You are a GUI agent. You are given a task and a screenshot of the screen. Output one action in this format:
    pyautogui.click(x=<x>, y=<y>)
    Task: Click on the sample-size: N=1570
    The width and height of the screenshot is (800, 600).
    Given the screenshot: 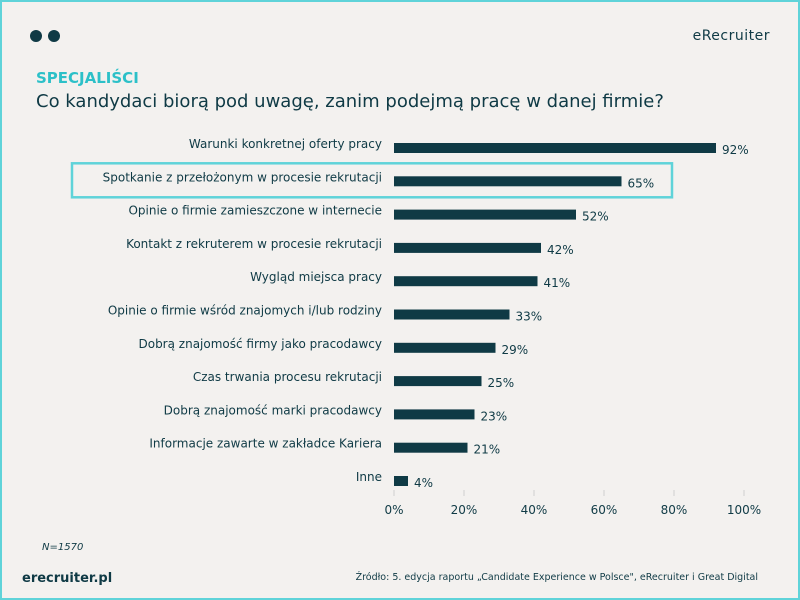 What is the action you would take?
    pyautogui.click(x=63, y=547)
    